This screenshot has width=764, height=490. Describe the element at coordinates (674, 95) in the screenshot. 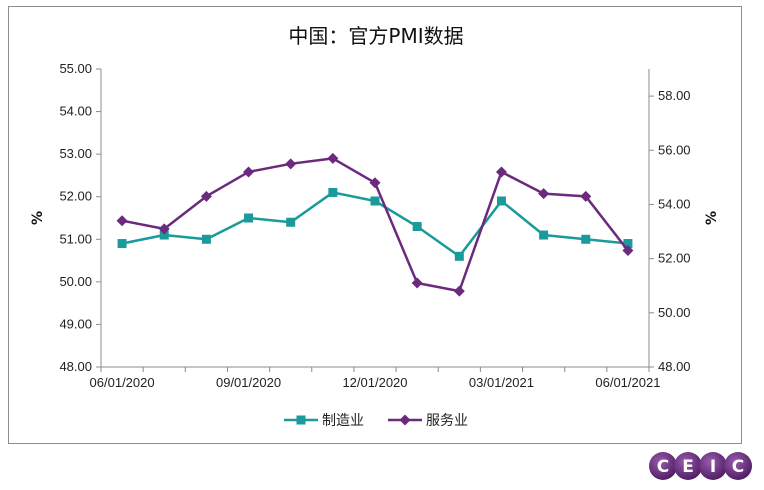

I see `right-y-tick-label: 58.00` at that location.